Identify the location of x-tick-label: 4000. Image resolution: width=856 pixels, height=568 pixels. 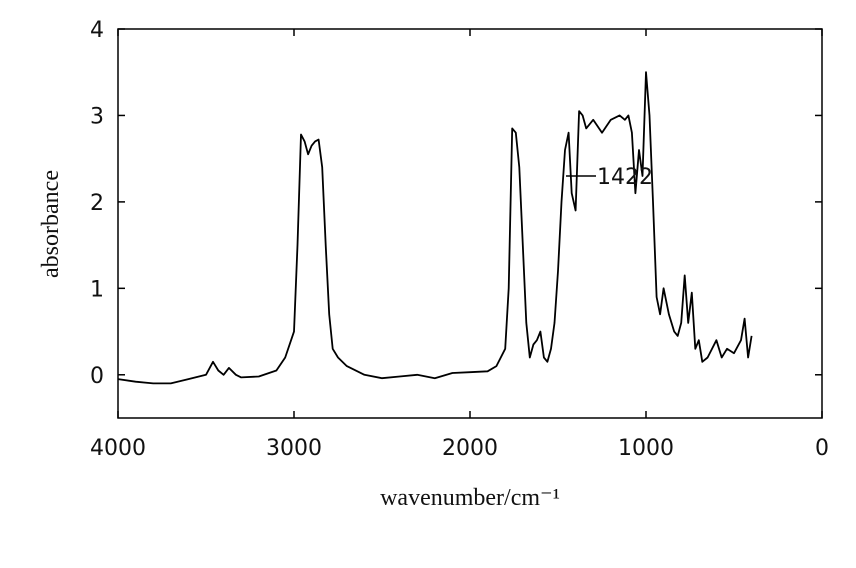
(118, 448).